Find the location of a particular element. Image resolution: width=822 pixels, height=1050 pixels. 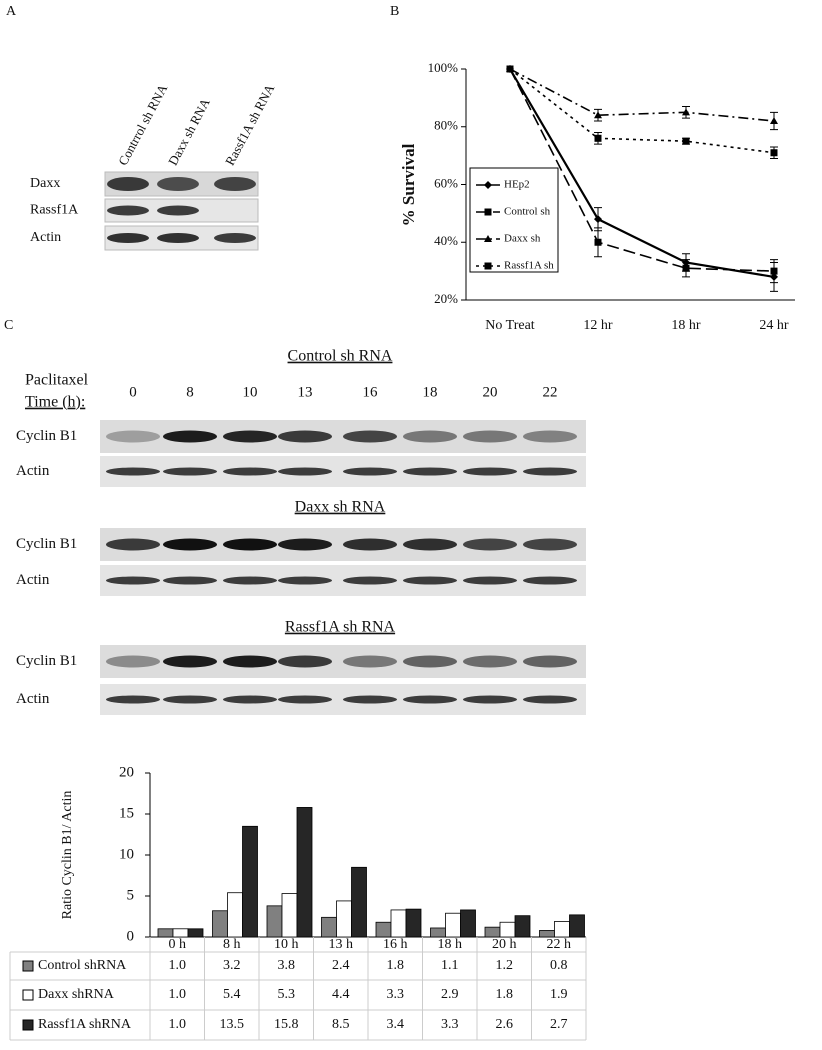

table-value: 15.8 is located at coordinates (286, 1024).